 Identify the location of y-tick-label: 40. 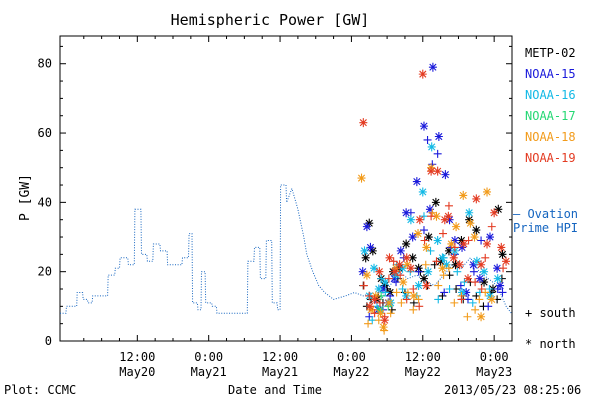
(45, 202).